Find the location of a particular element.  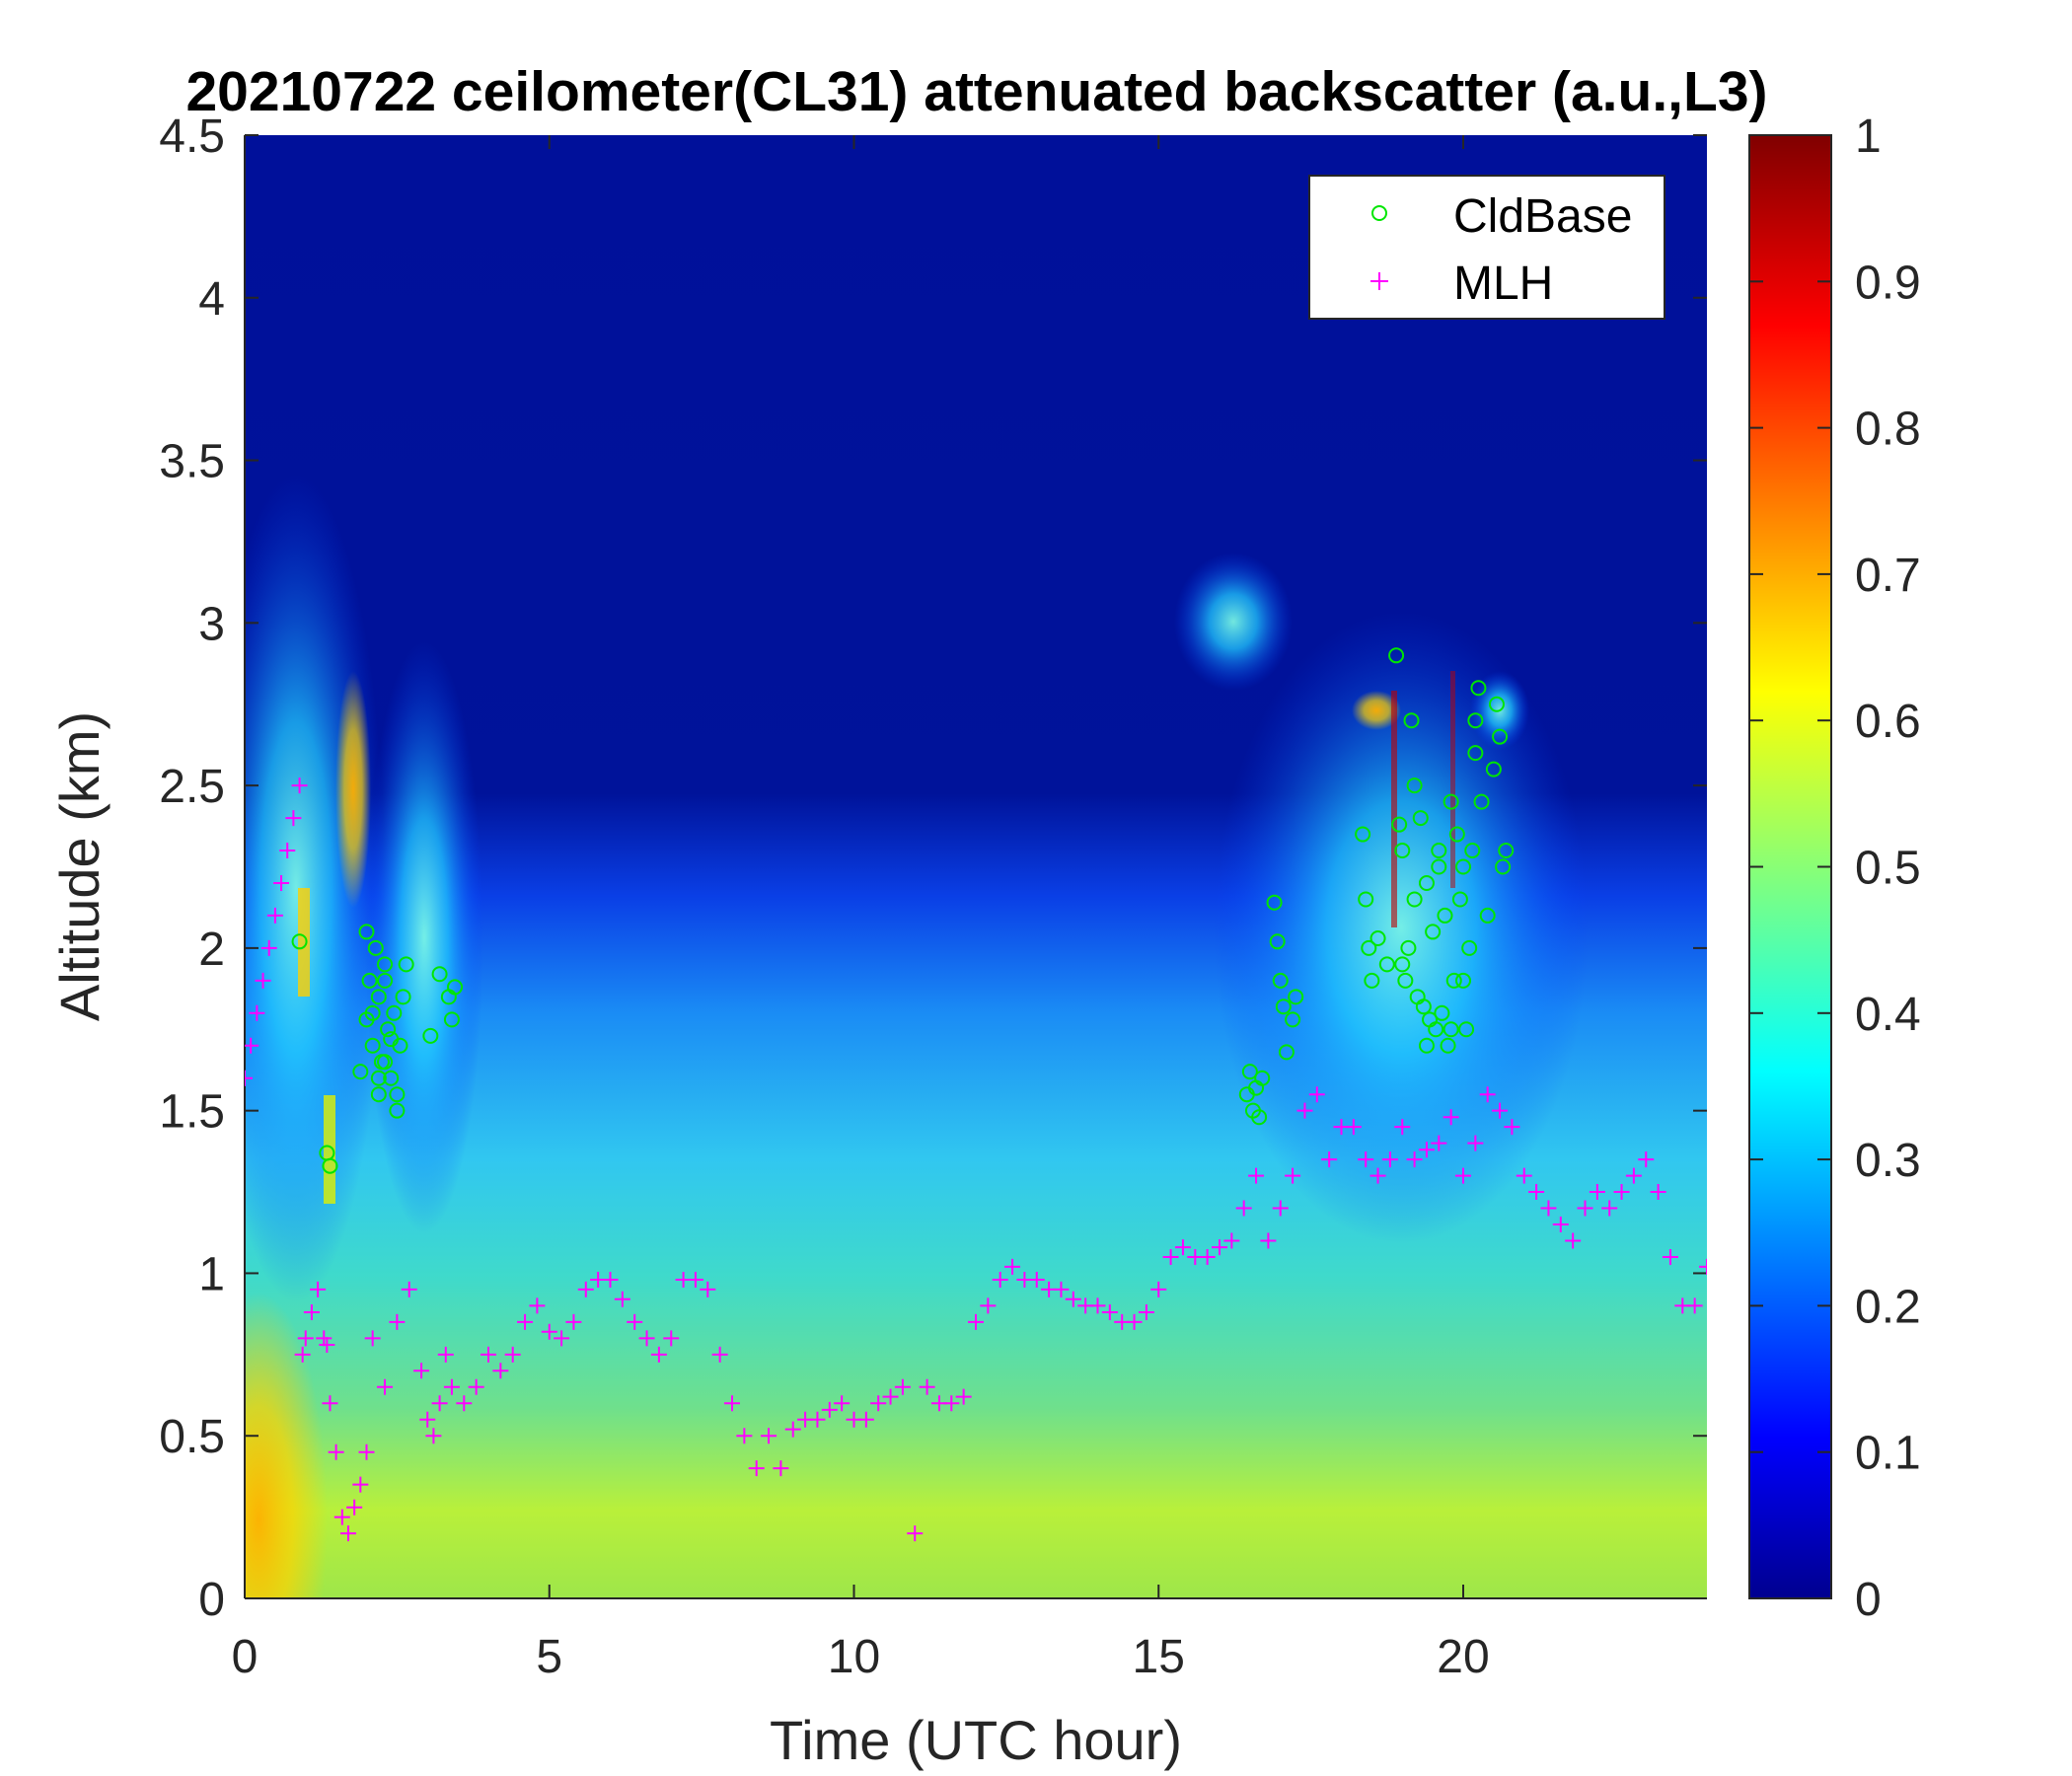

heatmap-cloud-region is located at coordinates (1233, 622).